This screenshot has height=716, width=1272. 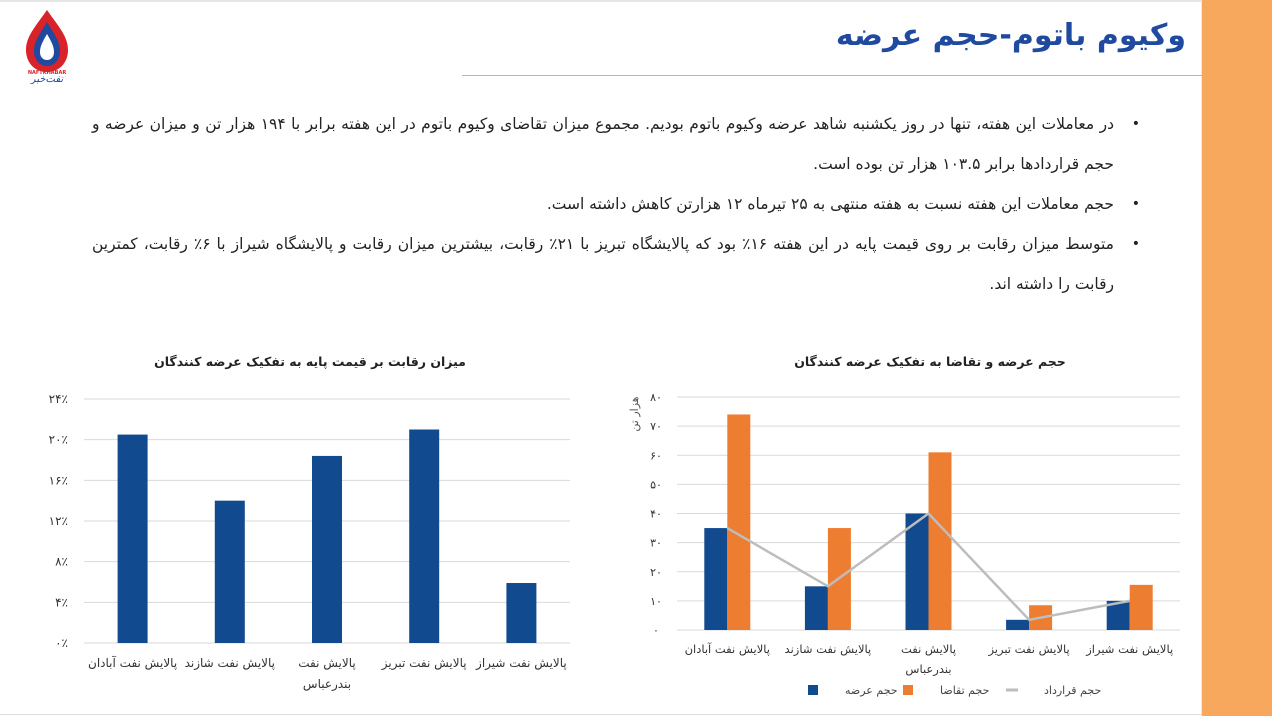 I want to click on y-tick-label: ۷۰, so click(x=656, y=426).